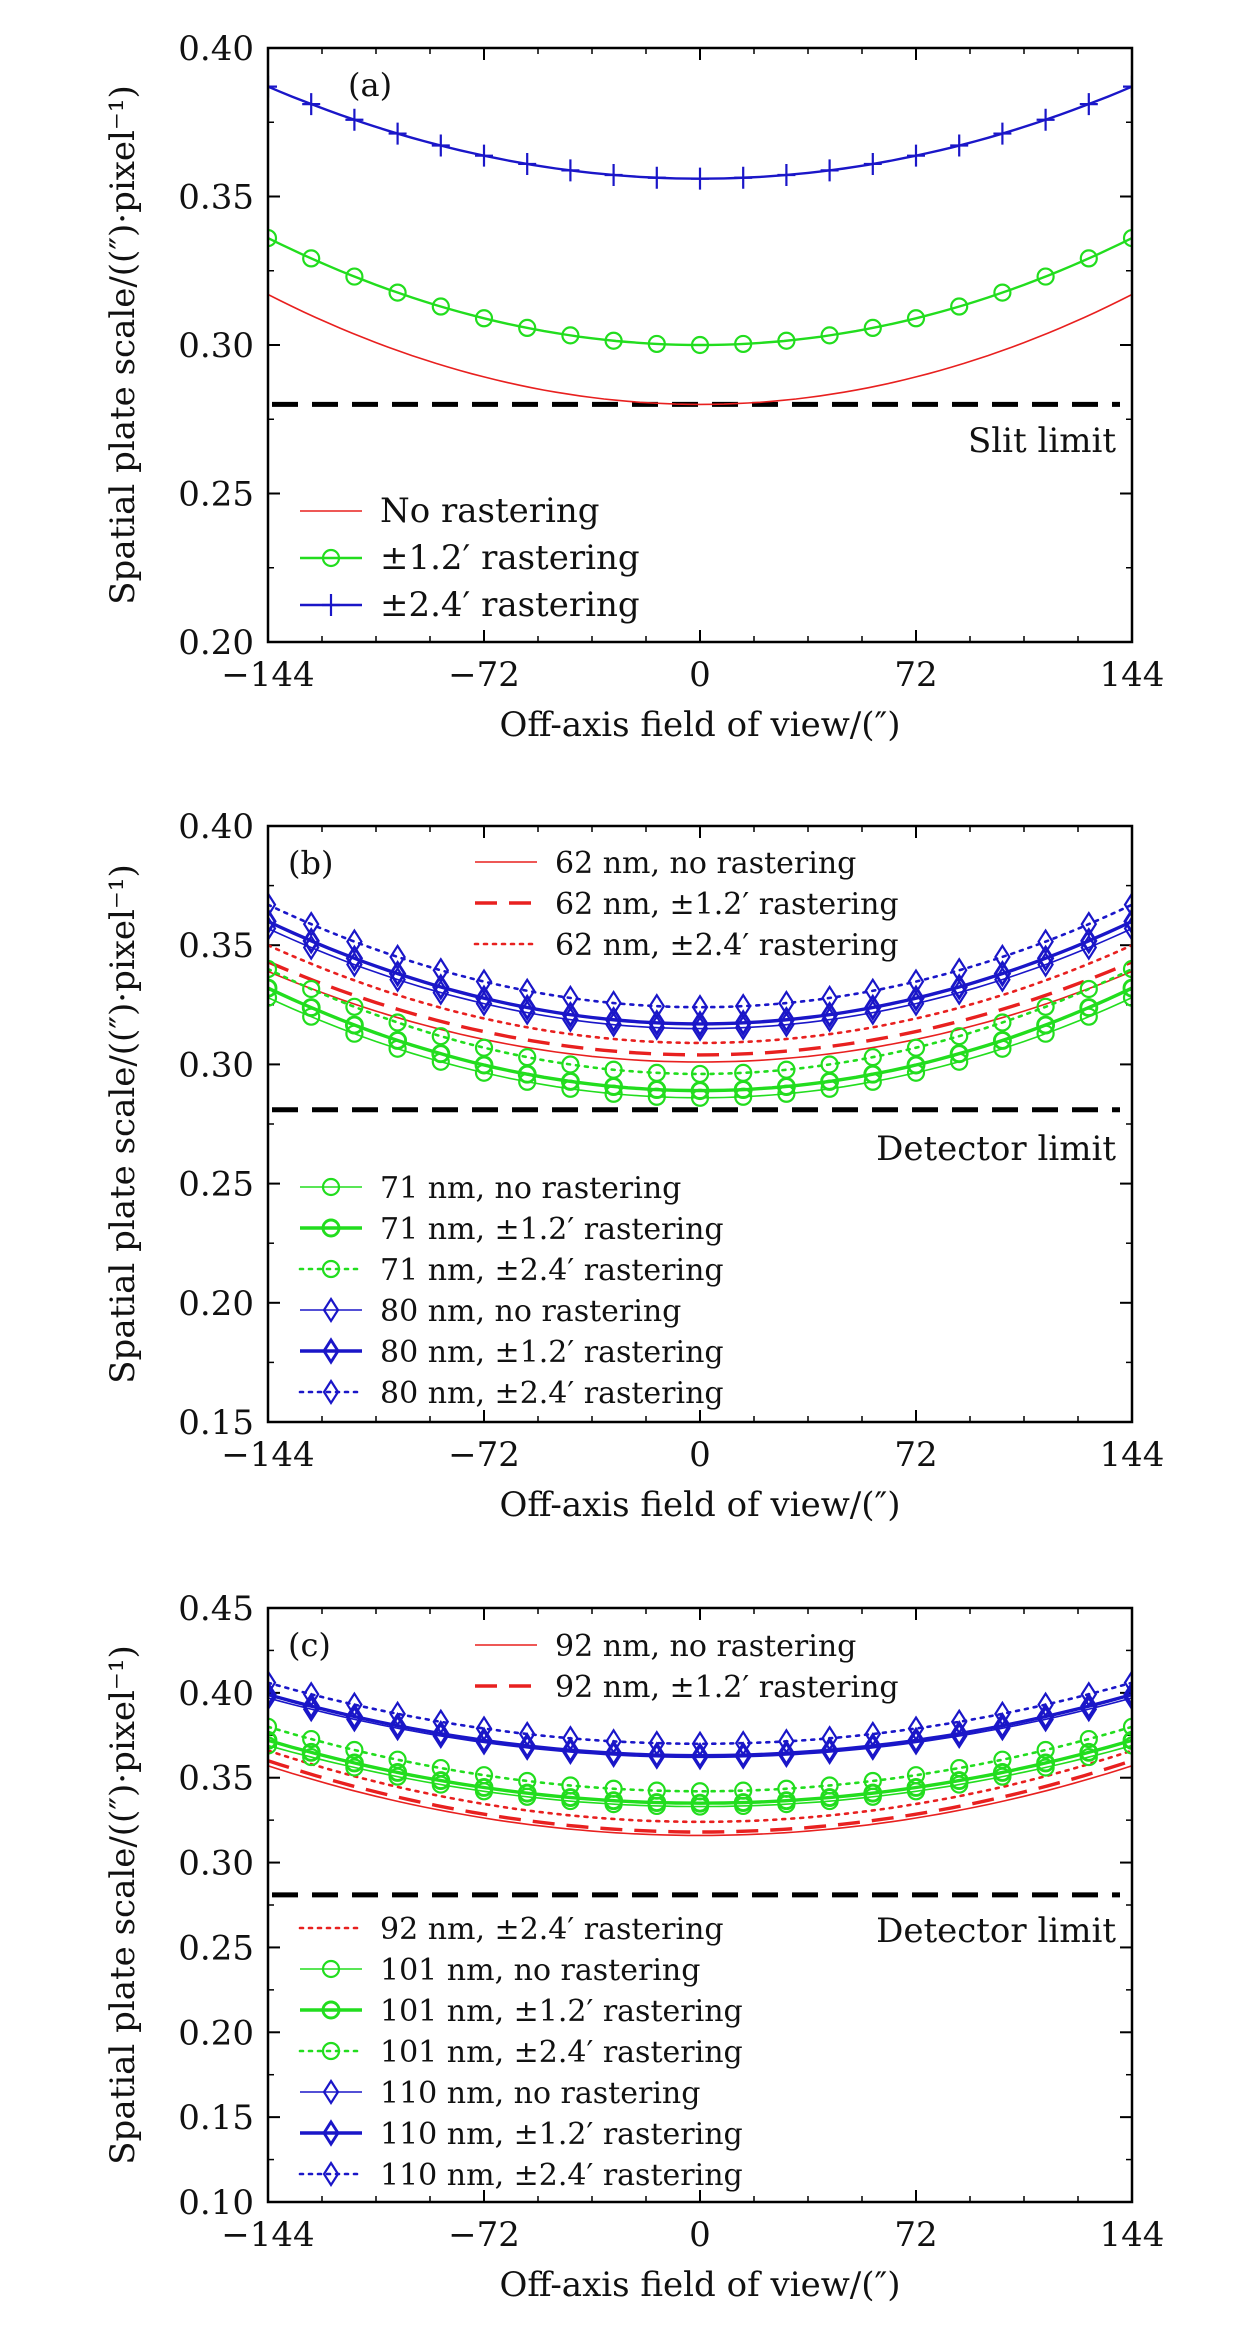 The image size is (1260, 2331). Describe the element at coordinates (552, 1393) in the screenshot. I see `legend-label: 80 nm, ±2.4′ rastering` at that location.